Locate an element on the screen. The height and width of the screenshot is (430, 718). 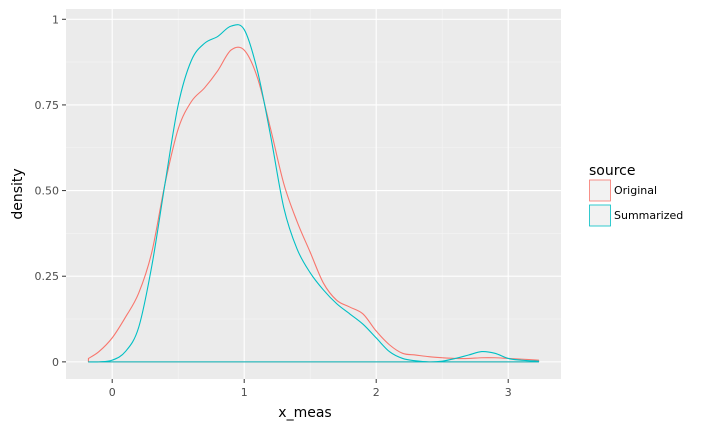
y-axis-title: density is located at coordinates (18, 193).